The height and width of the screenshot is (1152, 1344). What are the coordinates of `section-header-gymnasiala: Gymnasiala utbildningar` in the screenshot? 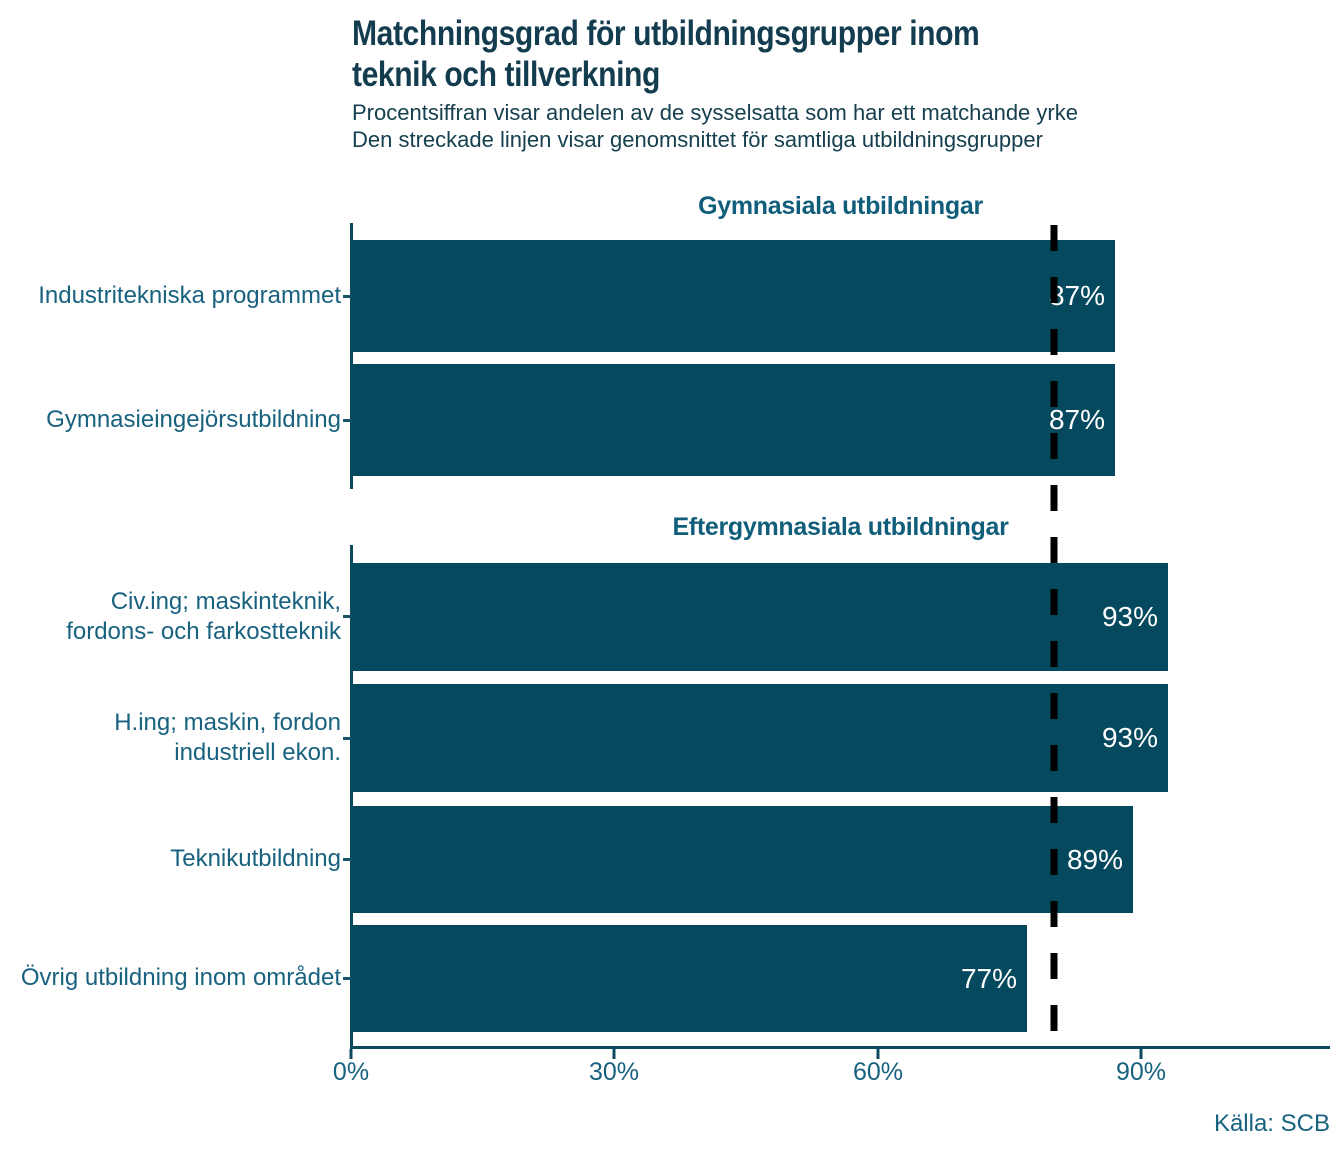 It's located at (840, 206).